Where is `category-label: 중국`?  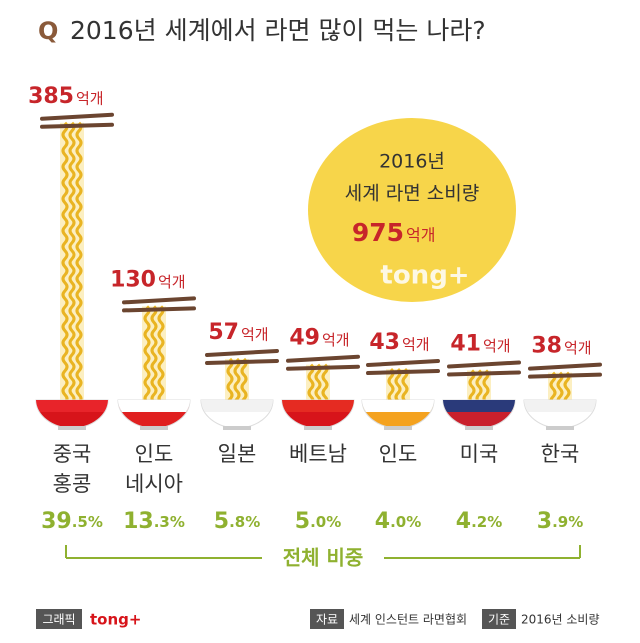 category-label: 중국 is located at coordinates (72, 454).